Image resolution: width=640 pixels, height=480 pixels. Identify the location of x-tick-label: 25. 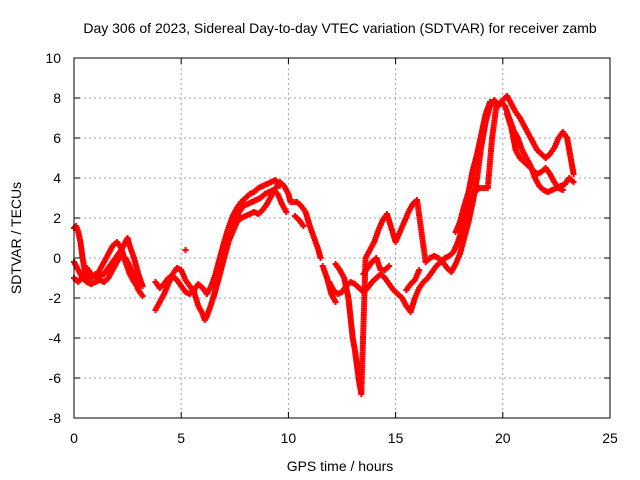
(610, 438).